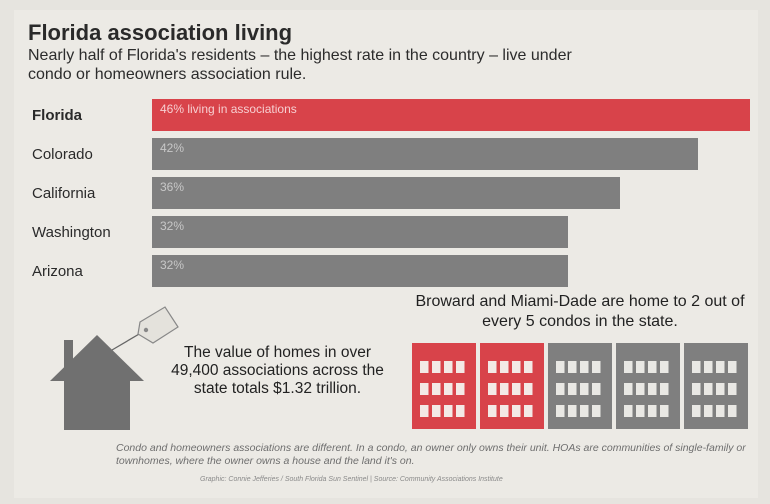 The width and height of the screenshot is (770, 504). What do you see at coordinates (71, 232) in the screenshot?
I see `category-label: Washington` at bounding box center [71, 232].